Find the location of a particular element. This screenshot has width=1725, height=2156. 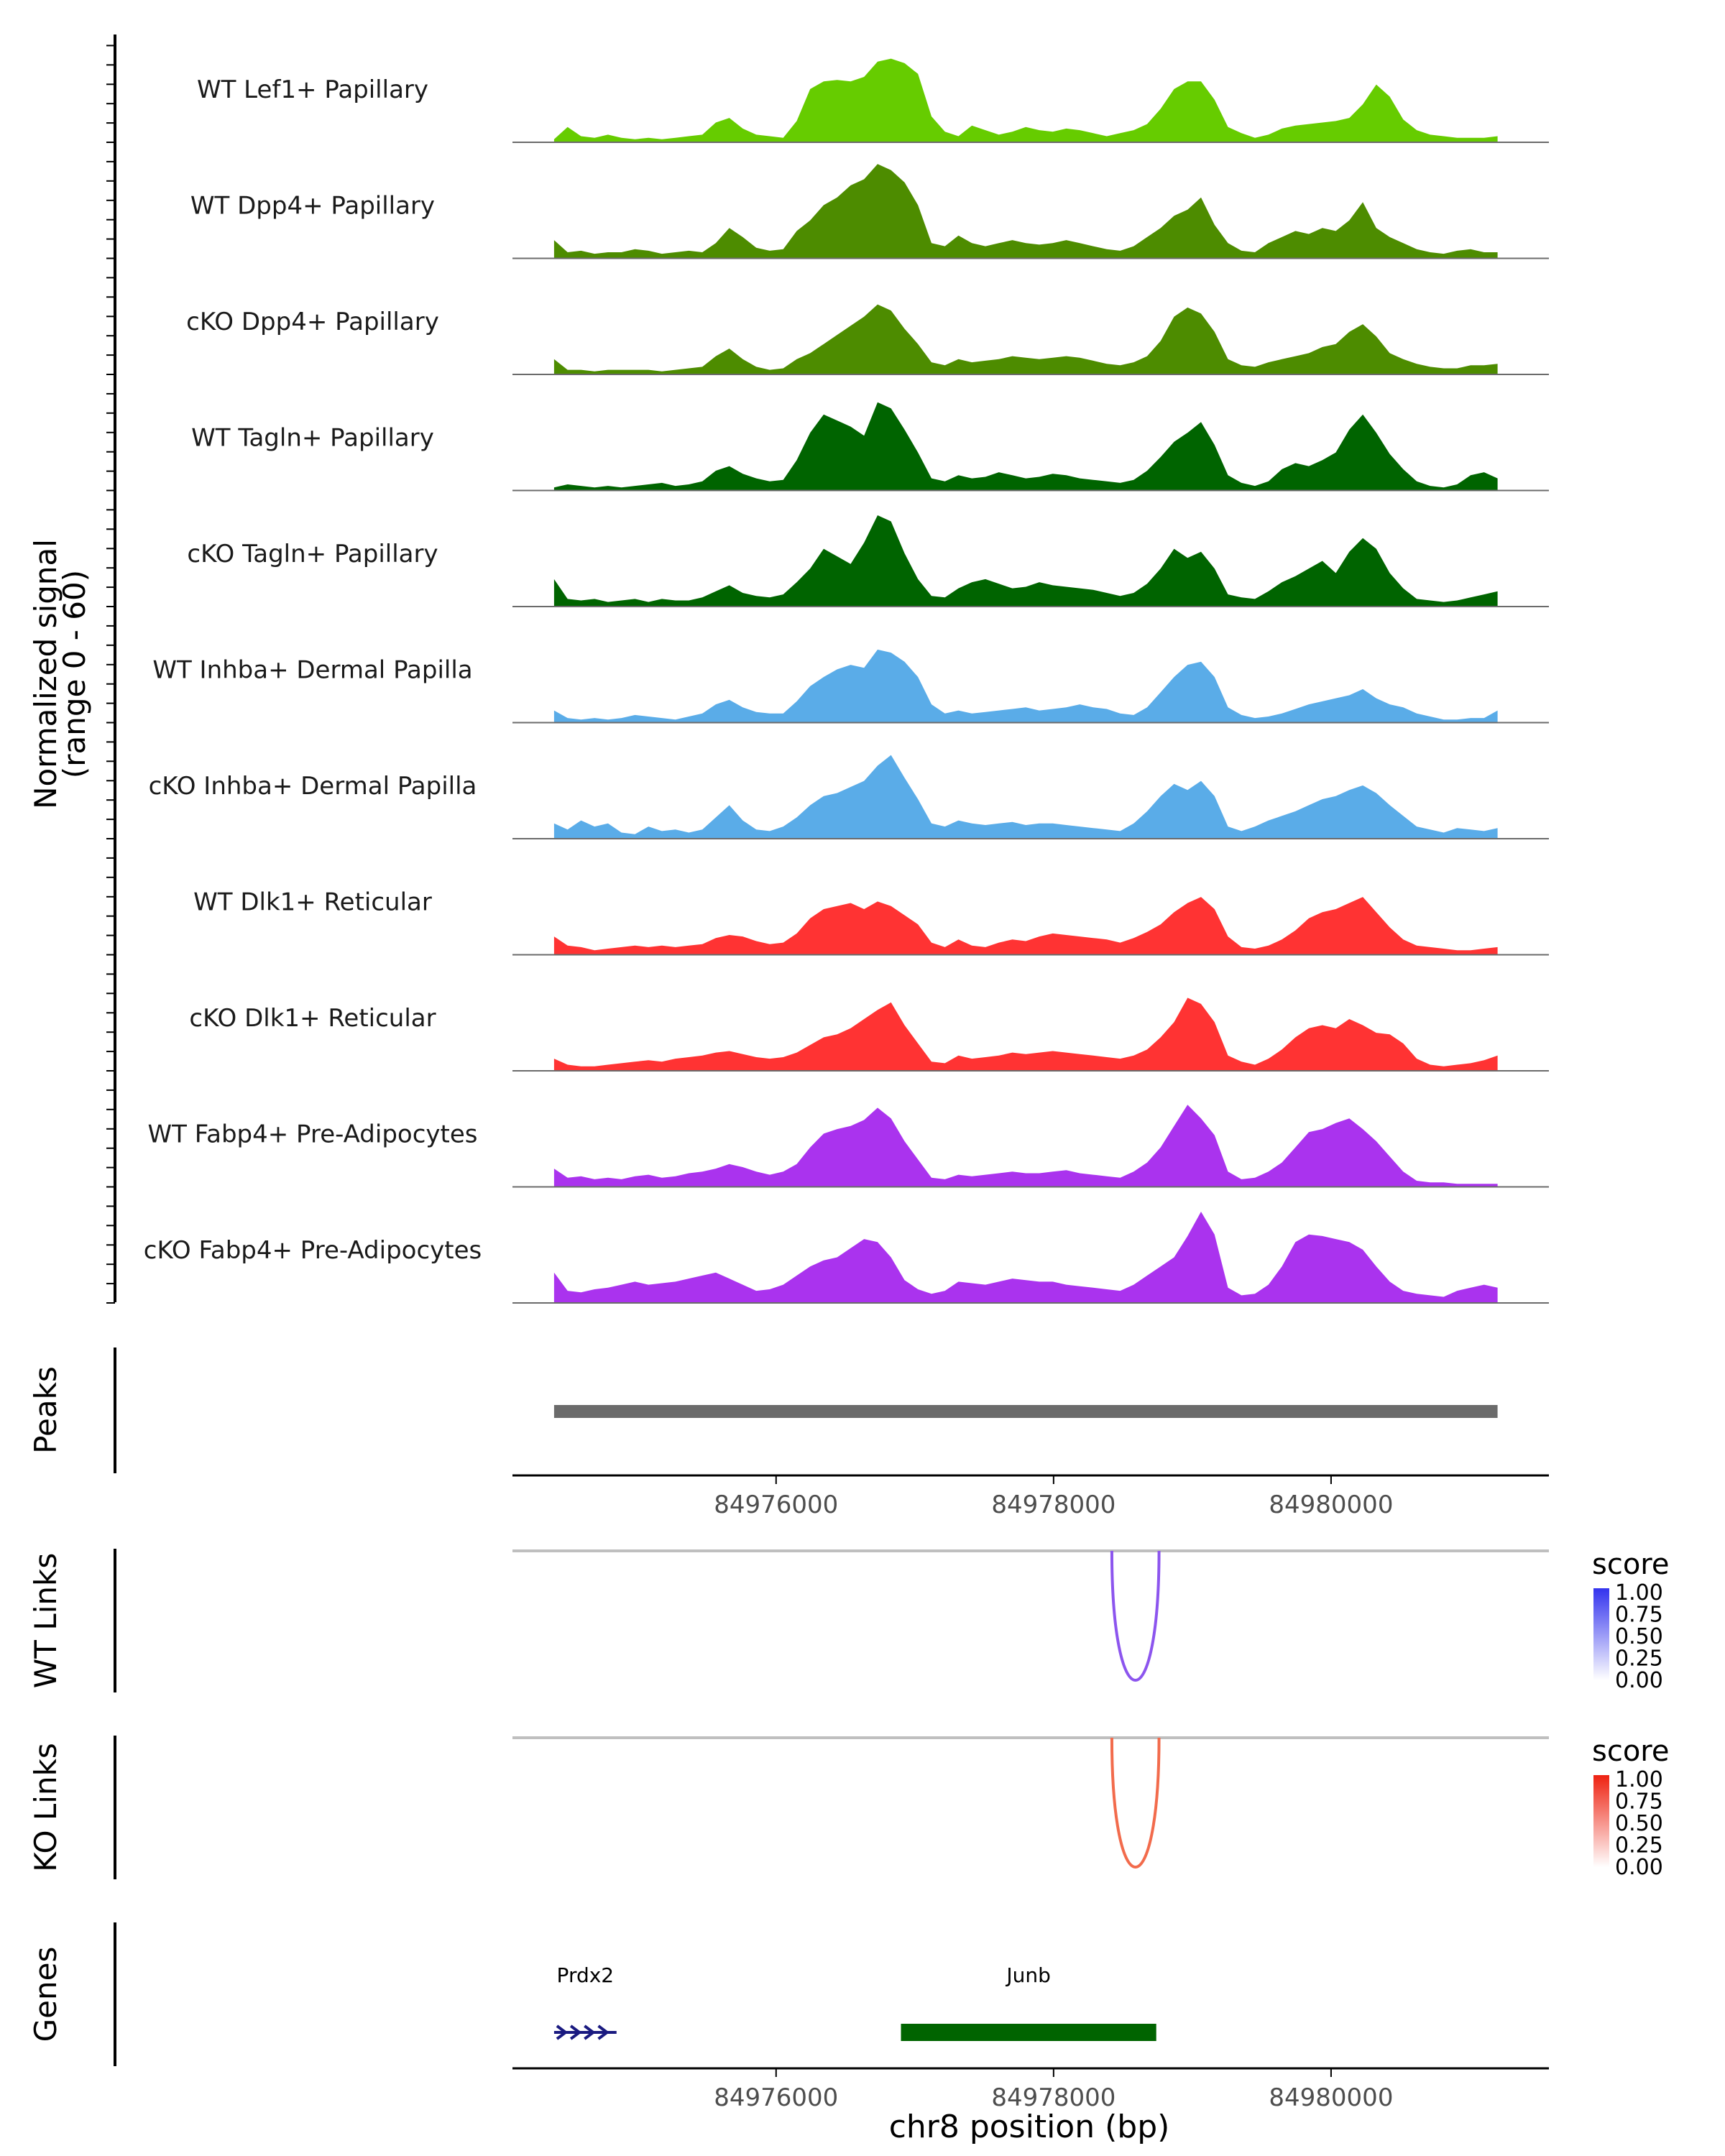

genes-label: Genes is located at coordinates (45, 1994).